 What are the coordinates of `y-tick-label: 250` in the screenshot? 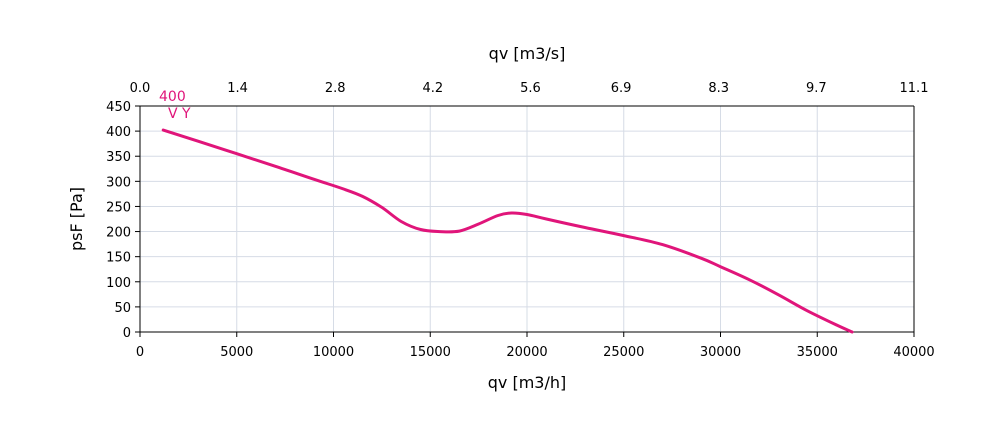 It's located at (118, 207).